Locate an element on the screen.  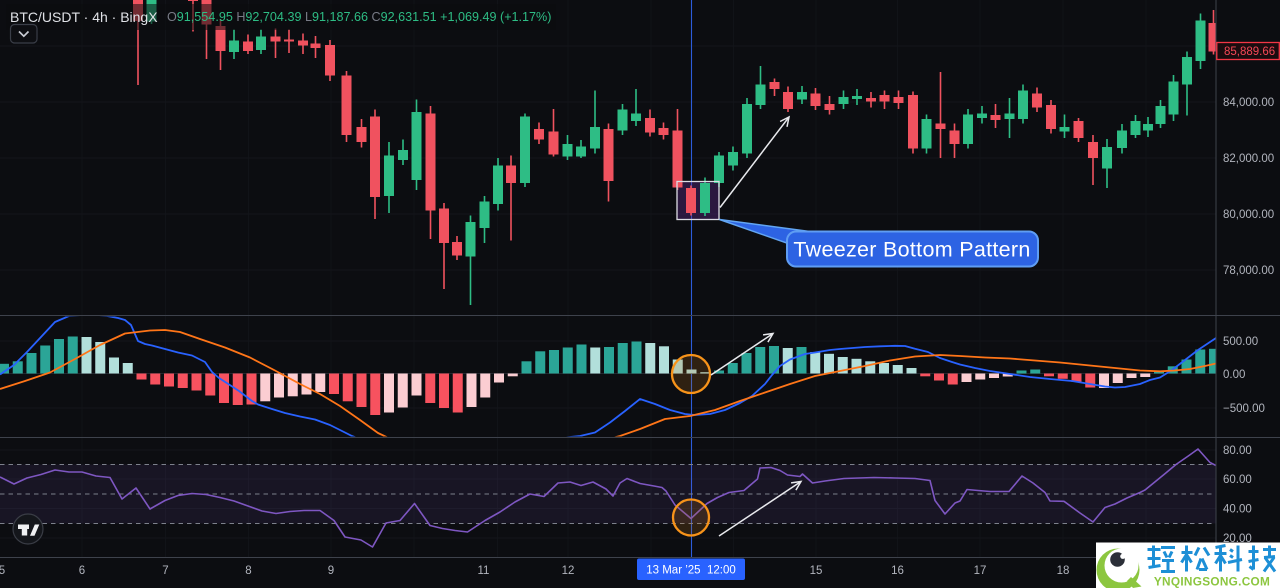
svg-text: 17 is located at coordinates (980, 571).